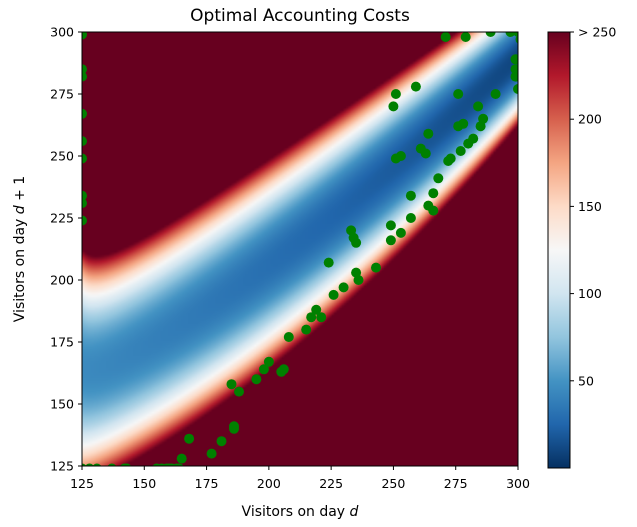 Image resolution: width=637 pixels, height=527 pixels. Describe the element at coordinates (62, 342) in the screenshot. I see `y-tick-label: 175` at that location.